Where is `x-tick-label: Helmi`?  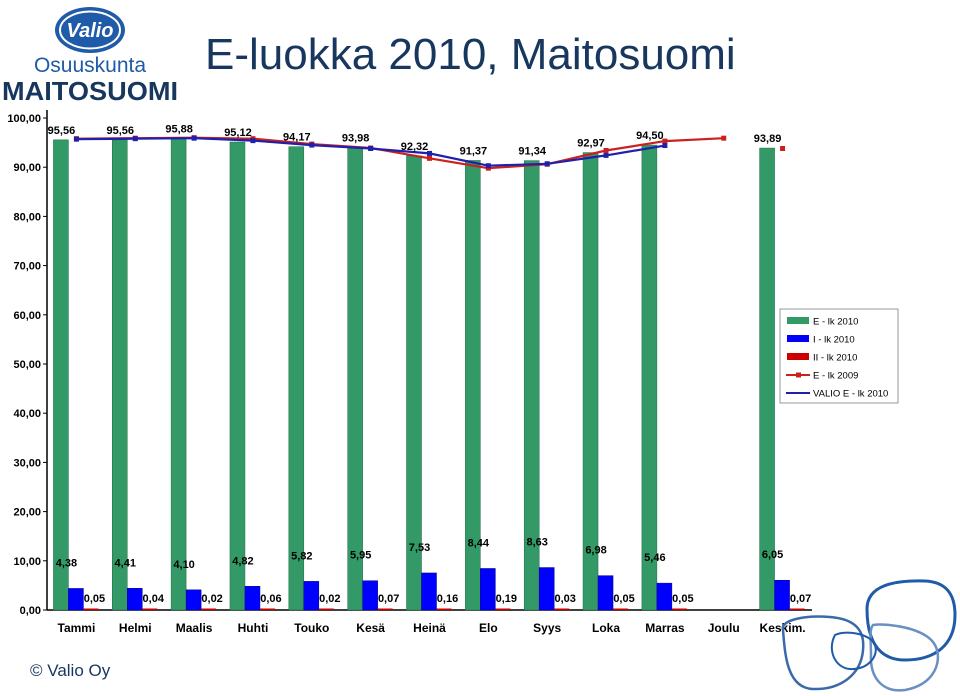 x-tick-label: Helmi is located at coordinates (135, 628).